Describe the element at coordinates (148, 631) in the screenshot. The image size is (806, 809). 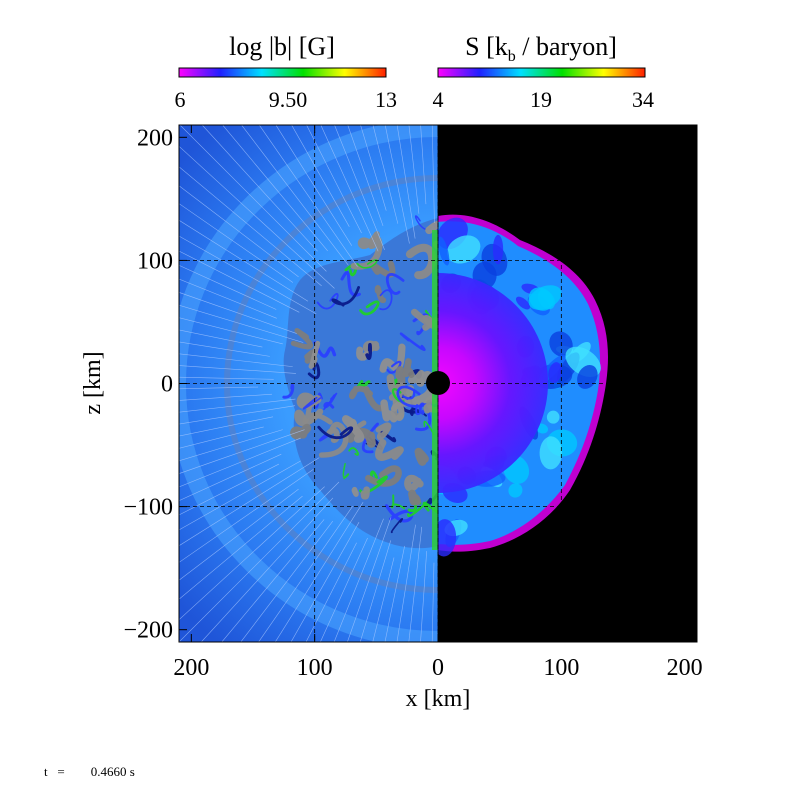
I see `y-tick-label: −200` at that location.